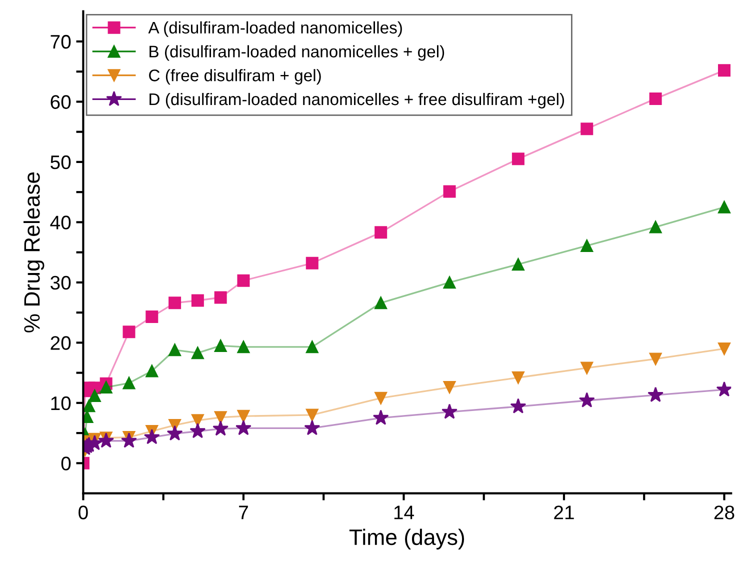  What do you see at coordinates (60, 102) in the screenshot?
I see `y-tick-label: 60` at bounding box center [60, 102].